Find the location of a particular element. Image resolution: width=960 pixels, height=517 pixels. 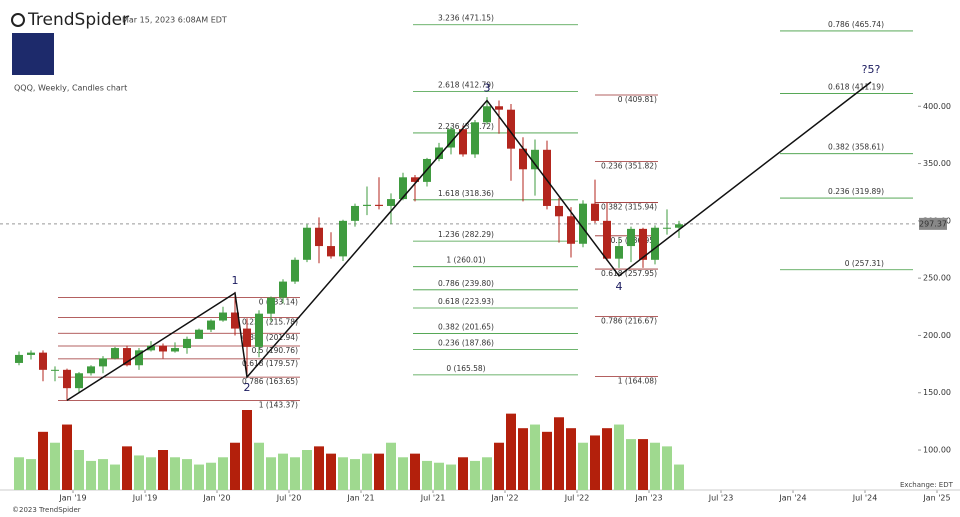

fib-label: 0 (233.14) is located at coordinates (278, 301).